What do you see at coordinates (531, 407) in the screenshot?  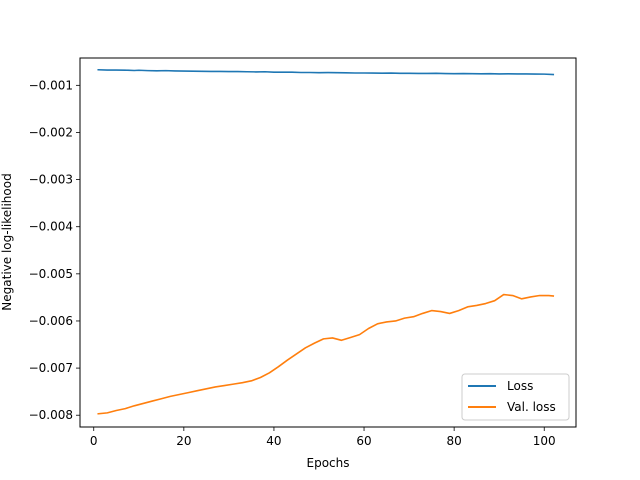 I see `legend-label-val-loss: Val. loss` at bounding box center [531, 407].